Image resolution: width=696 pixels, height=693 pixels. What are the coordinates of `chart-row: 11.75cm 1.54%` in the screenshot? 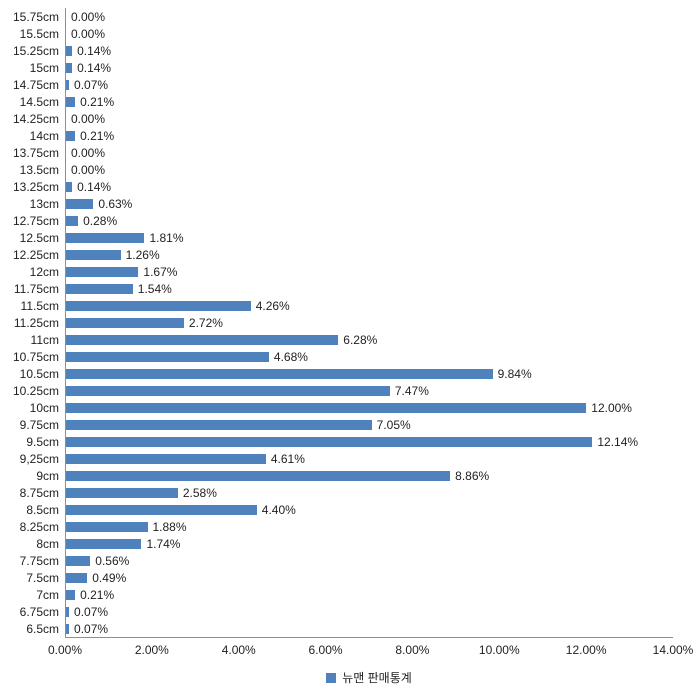 It's located at (336, 288).